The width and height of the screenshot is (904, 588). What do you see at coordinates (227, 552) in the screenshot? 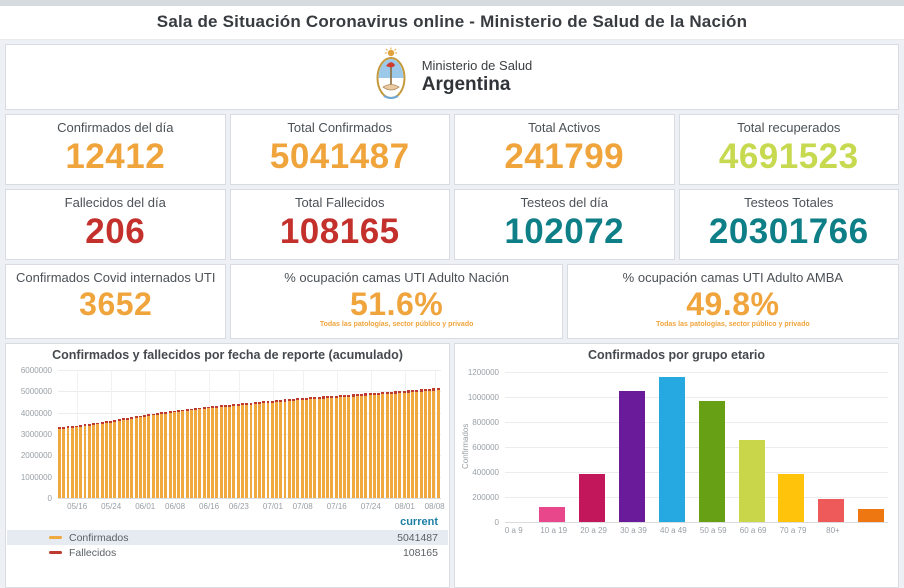
I see `legend-row-fallecidos: Fallecidos 108165` at bounding box center [227, 552].